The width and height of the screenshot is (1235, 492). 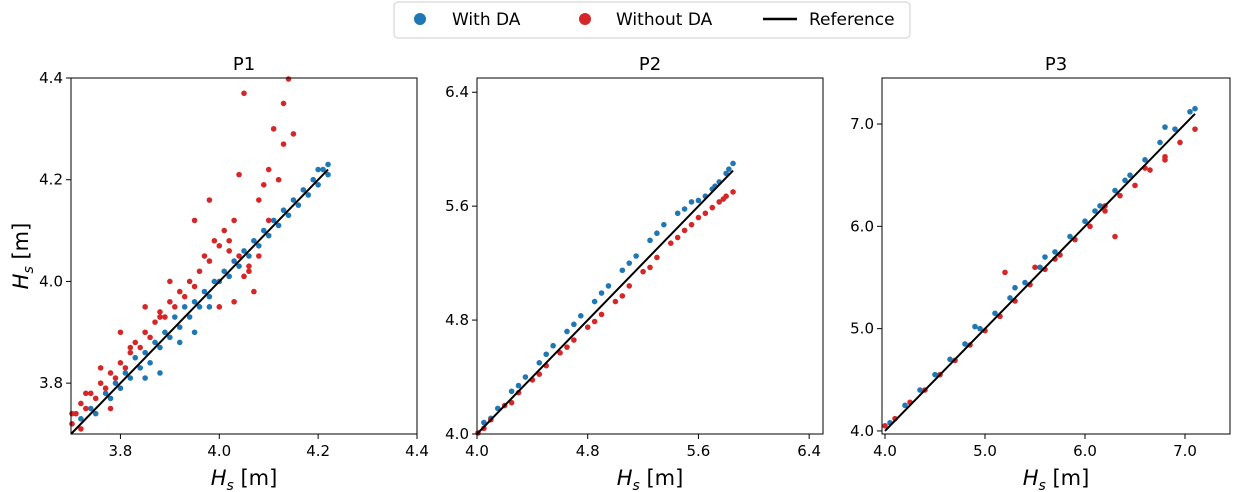 What do you see at coordinates (699, 451) in the screenshot?
I see `panel-p2-x-tick-label-2: 5.6` at bounding box center [699, 451].